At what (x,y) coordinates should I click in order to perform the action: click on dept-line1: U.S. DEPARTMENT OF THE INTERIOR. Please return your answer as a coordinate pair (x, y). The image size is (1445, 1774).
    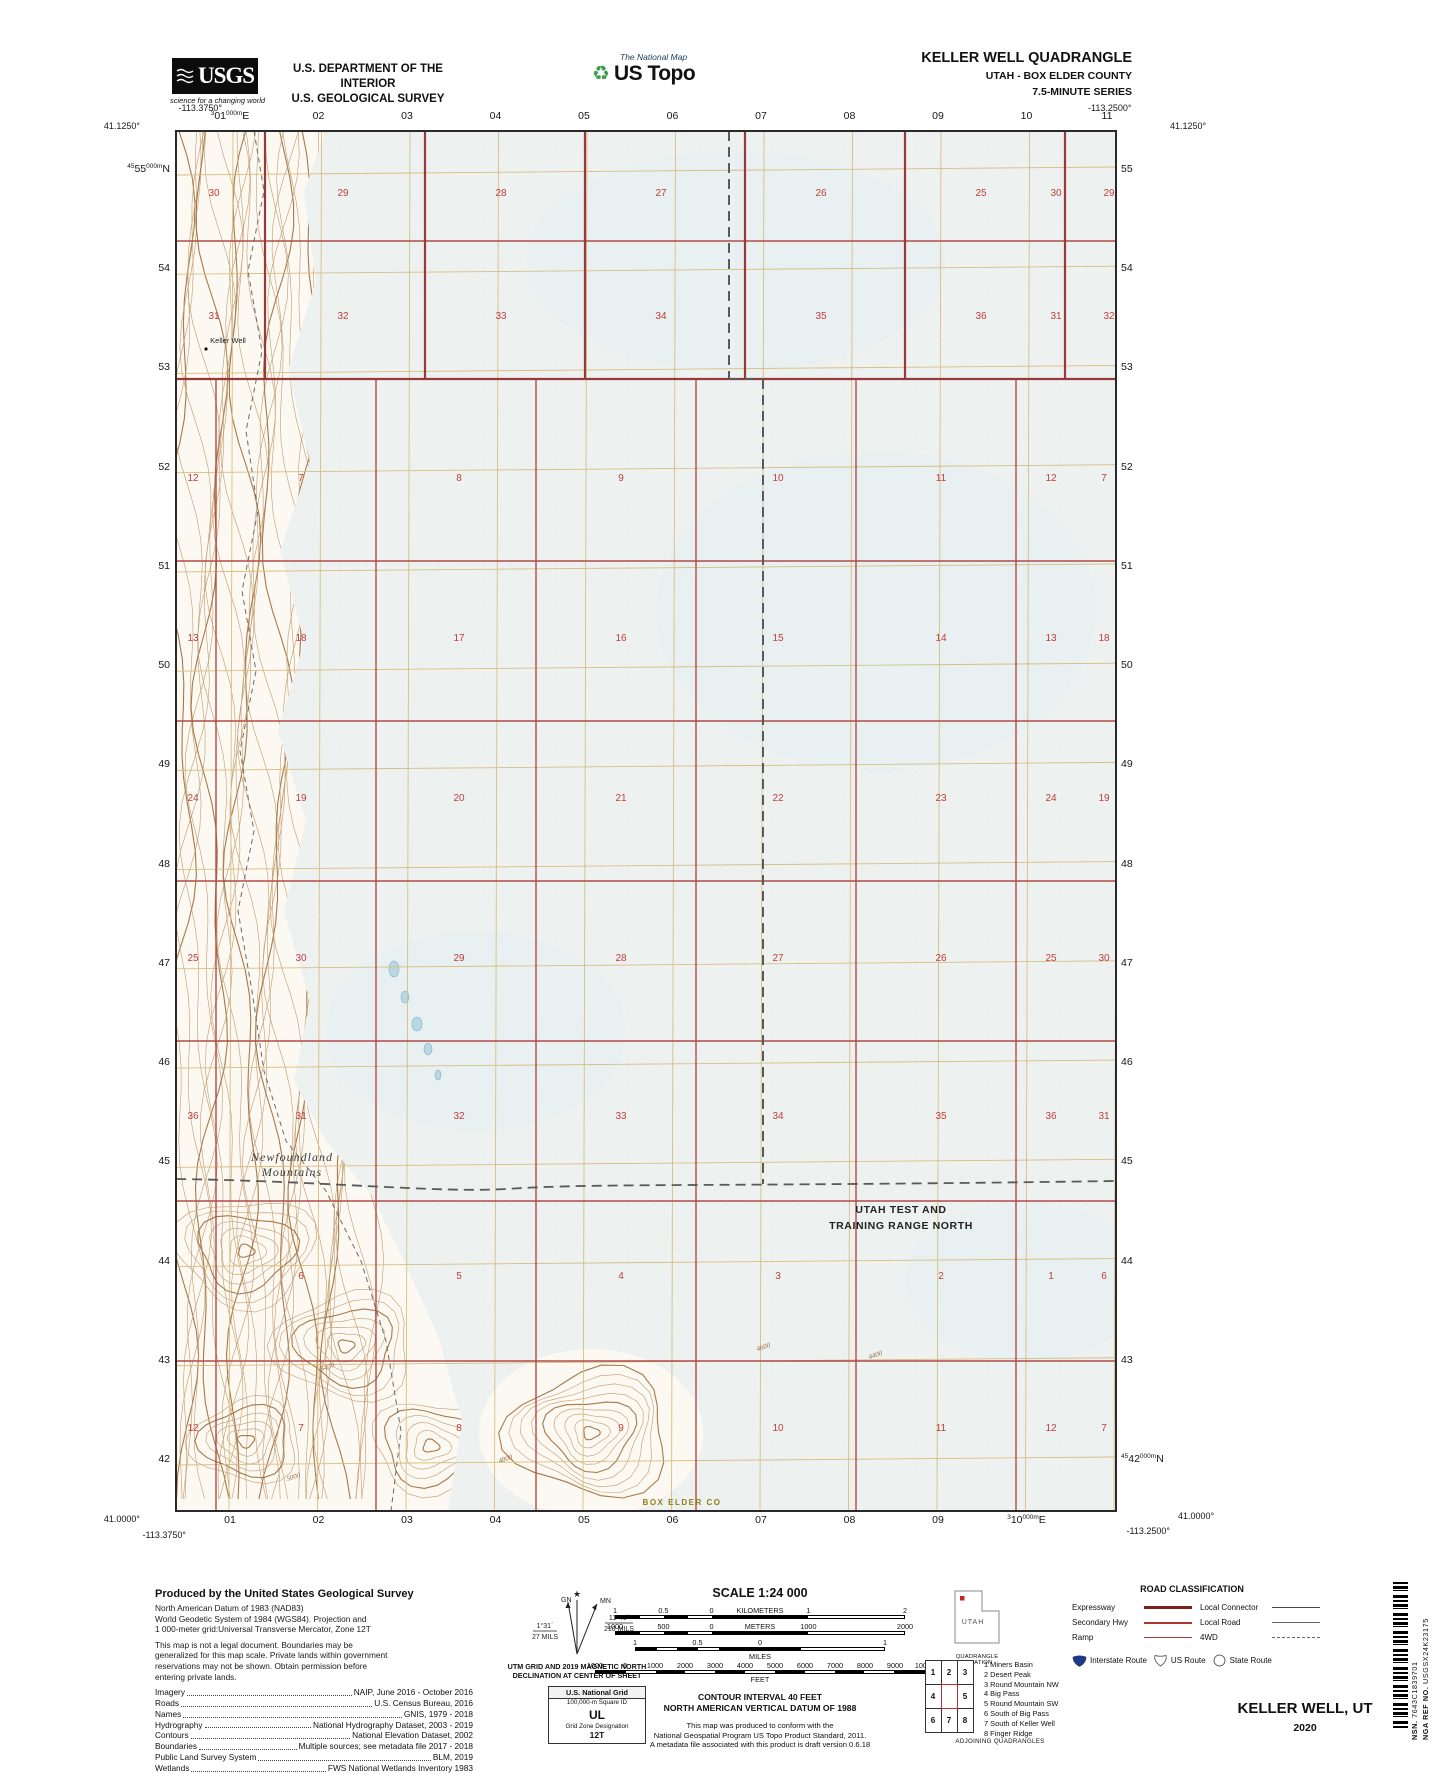
    Looking at the image, I should click on (368, 76).